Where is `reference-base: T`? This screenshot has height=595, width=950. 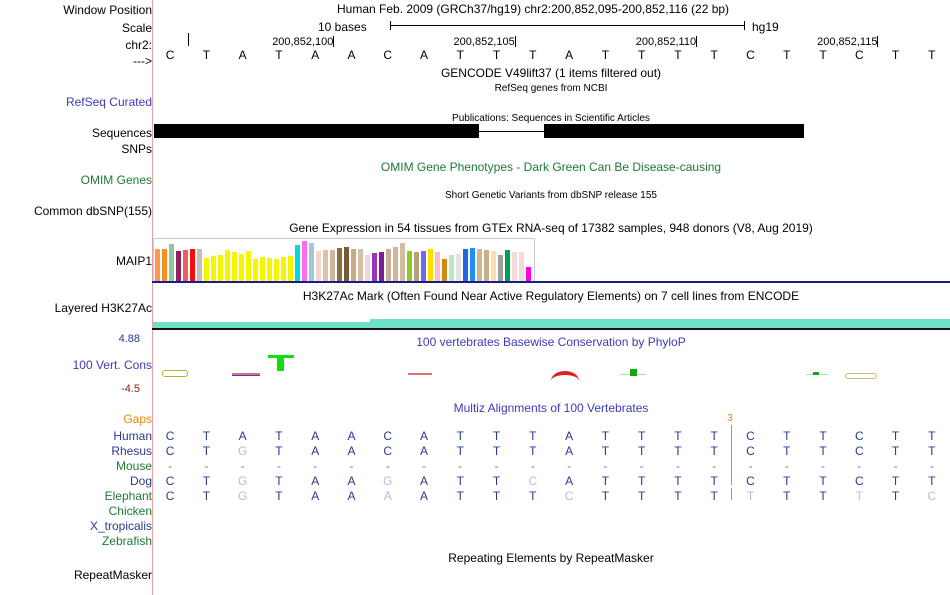 reference-base: T is located at coordinates (279, 55).